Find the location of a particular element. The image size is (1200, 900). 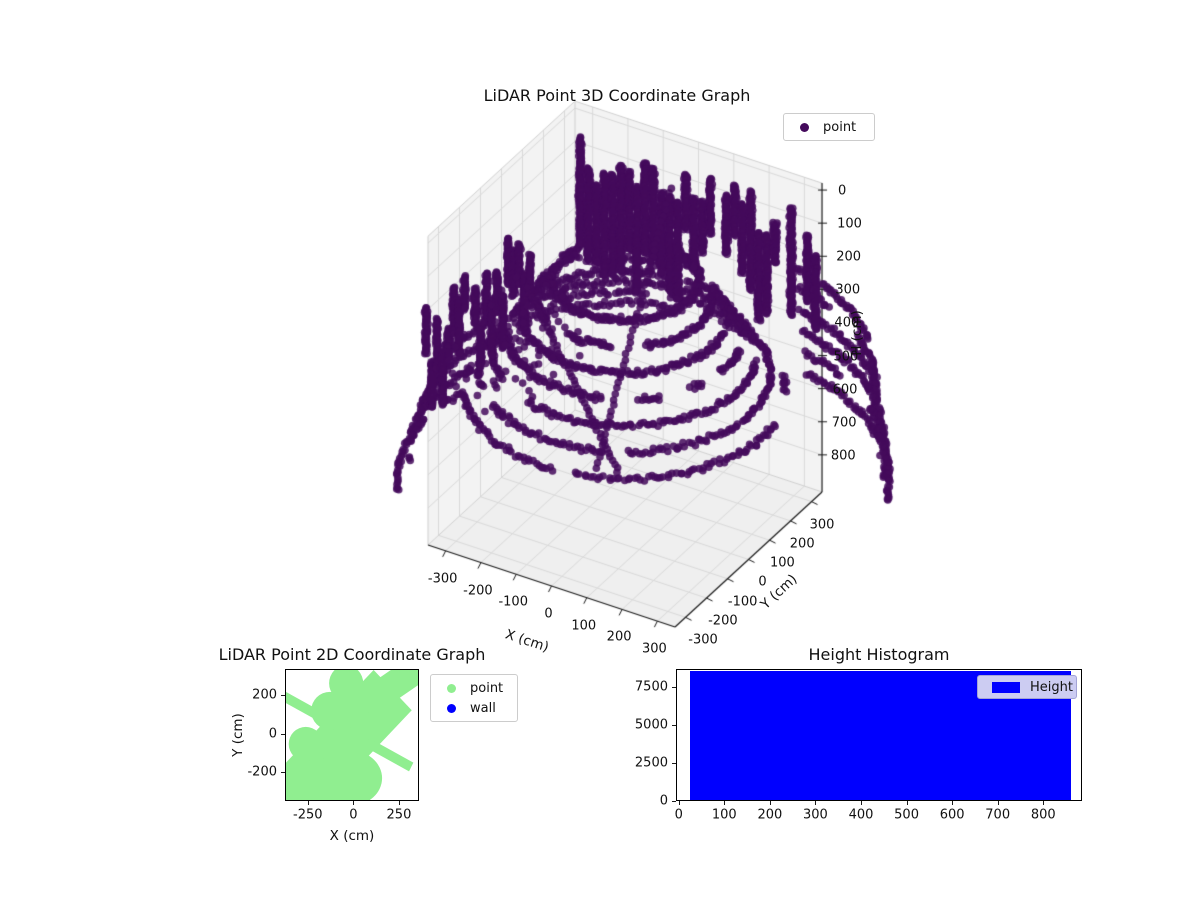

x-tick-label: 250 is located at coordinates (399, 815).